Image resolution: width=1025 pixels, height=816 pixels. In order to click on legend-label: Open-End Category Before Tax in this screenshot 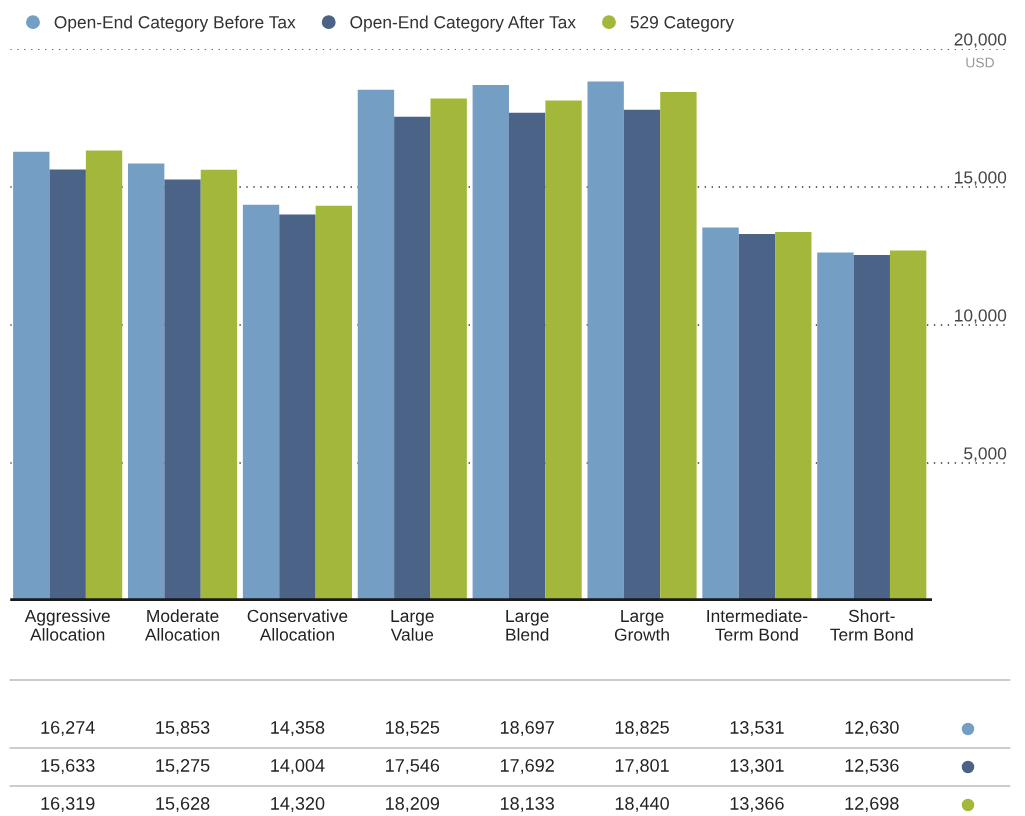, I will do `click(175, 23)`.